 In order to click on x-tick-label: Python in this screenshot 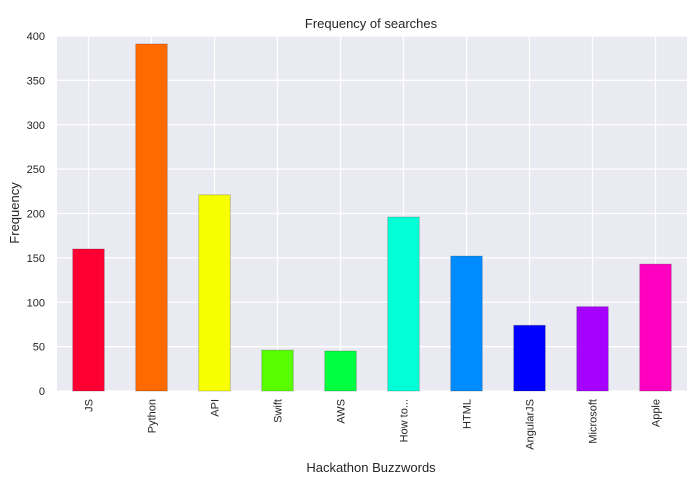, I will do `click(153, 416)`.